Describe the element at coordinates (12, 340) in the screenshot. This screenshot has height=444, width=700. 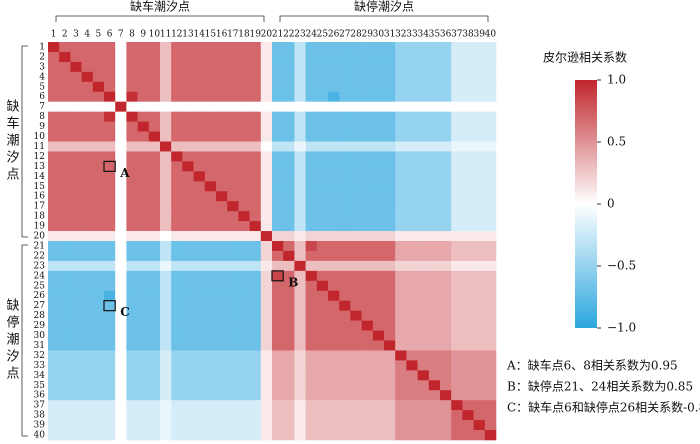
I see `group-label: 缺停潮汐点` at that location.